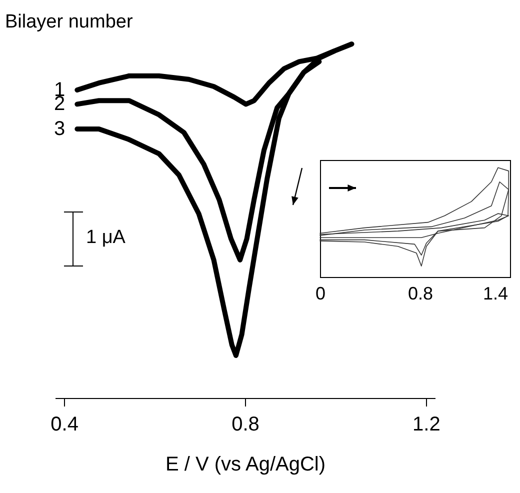 This screenshot has width=520, height=493. What do you see at coordinates (320, 294) in the screenshot?
I see `x-tick-label: 0` at bounding box center [320, 294].